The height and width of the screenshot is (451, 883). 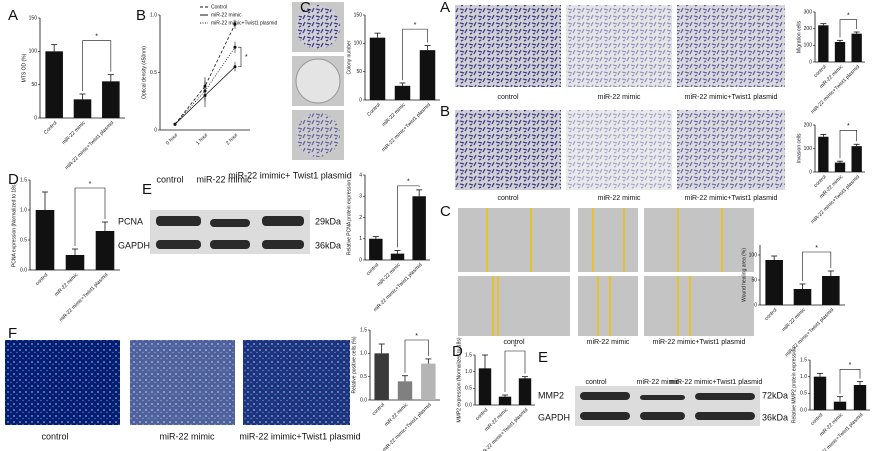 What do you see at coordinates (775, 395) in the screenshot?
I see `size-label: 72kDa` at bounding box center [775, 395].